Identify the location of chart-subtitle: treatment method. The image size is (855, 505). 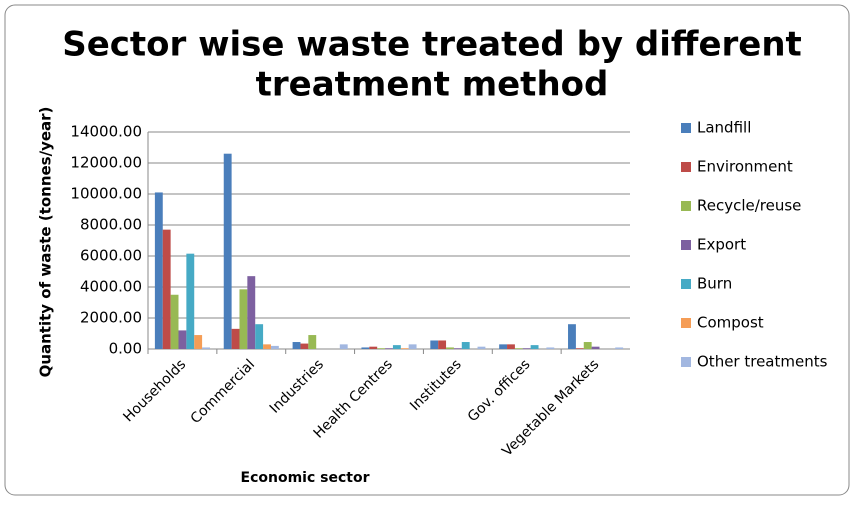
(432, 85).